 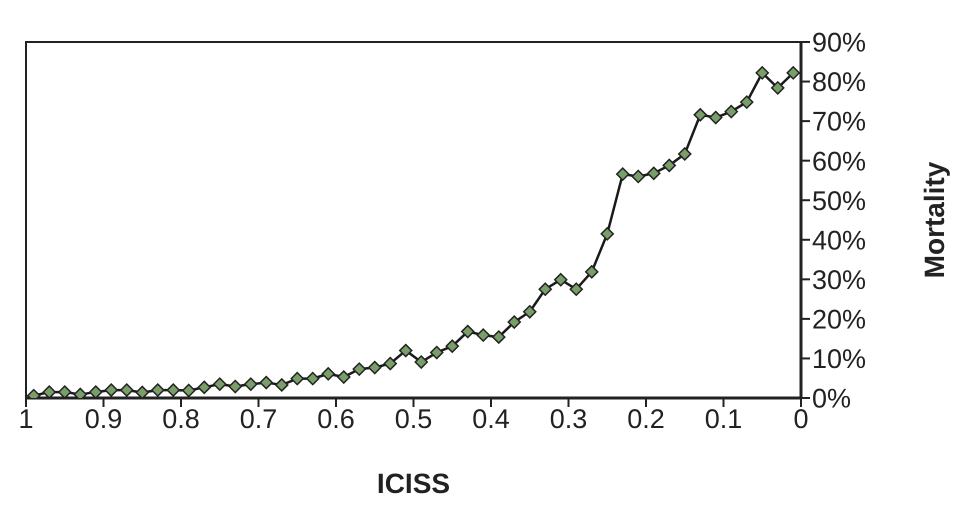 I want to click on x-tick-label: 1, so click(x=26, y=419).